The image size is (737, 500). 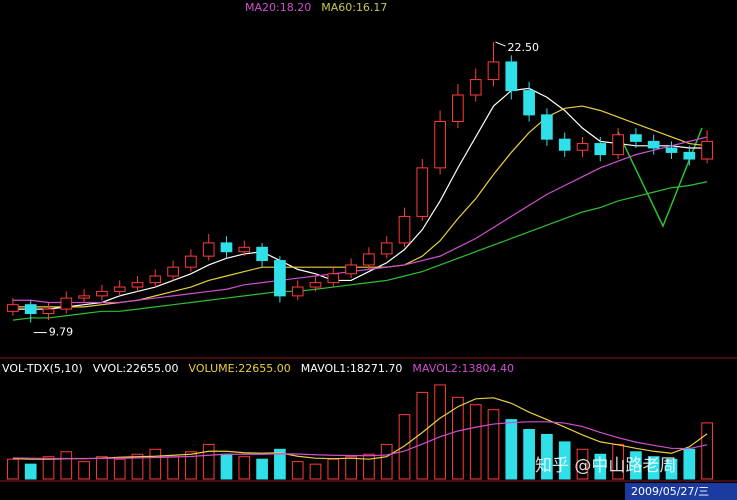 I want to click on header-text: MA60:16.17, so click(x=354, y=7).